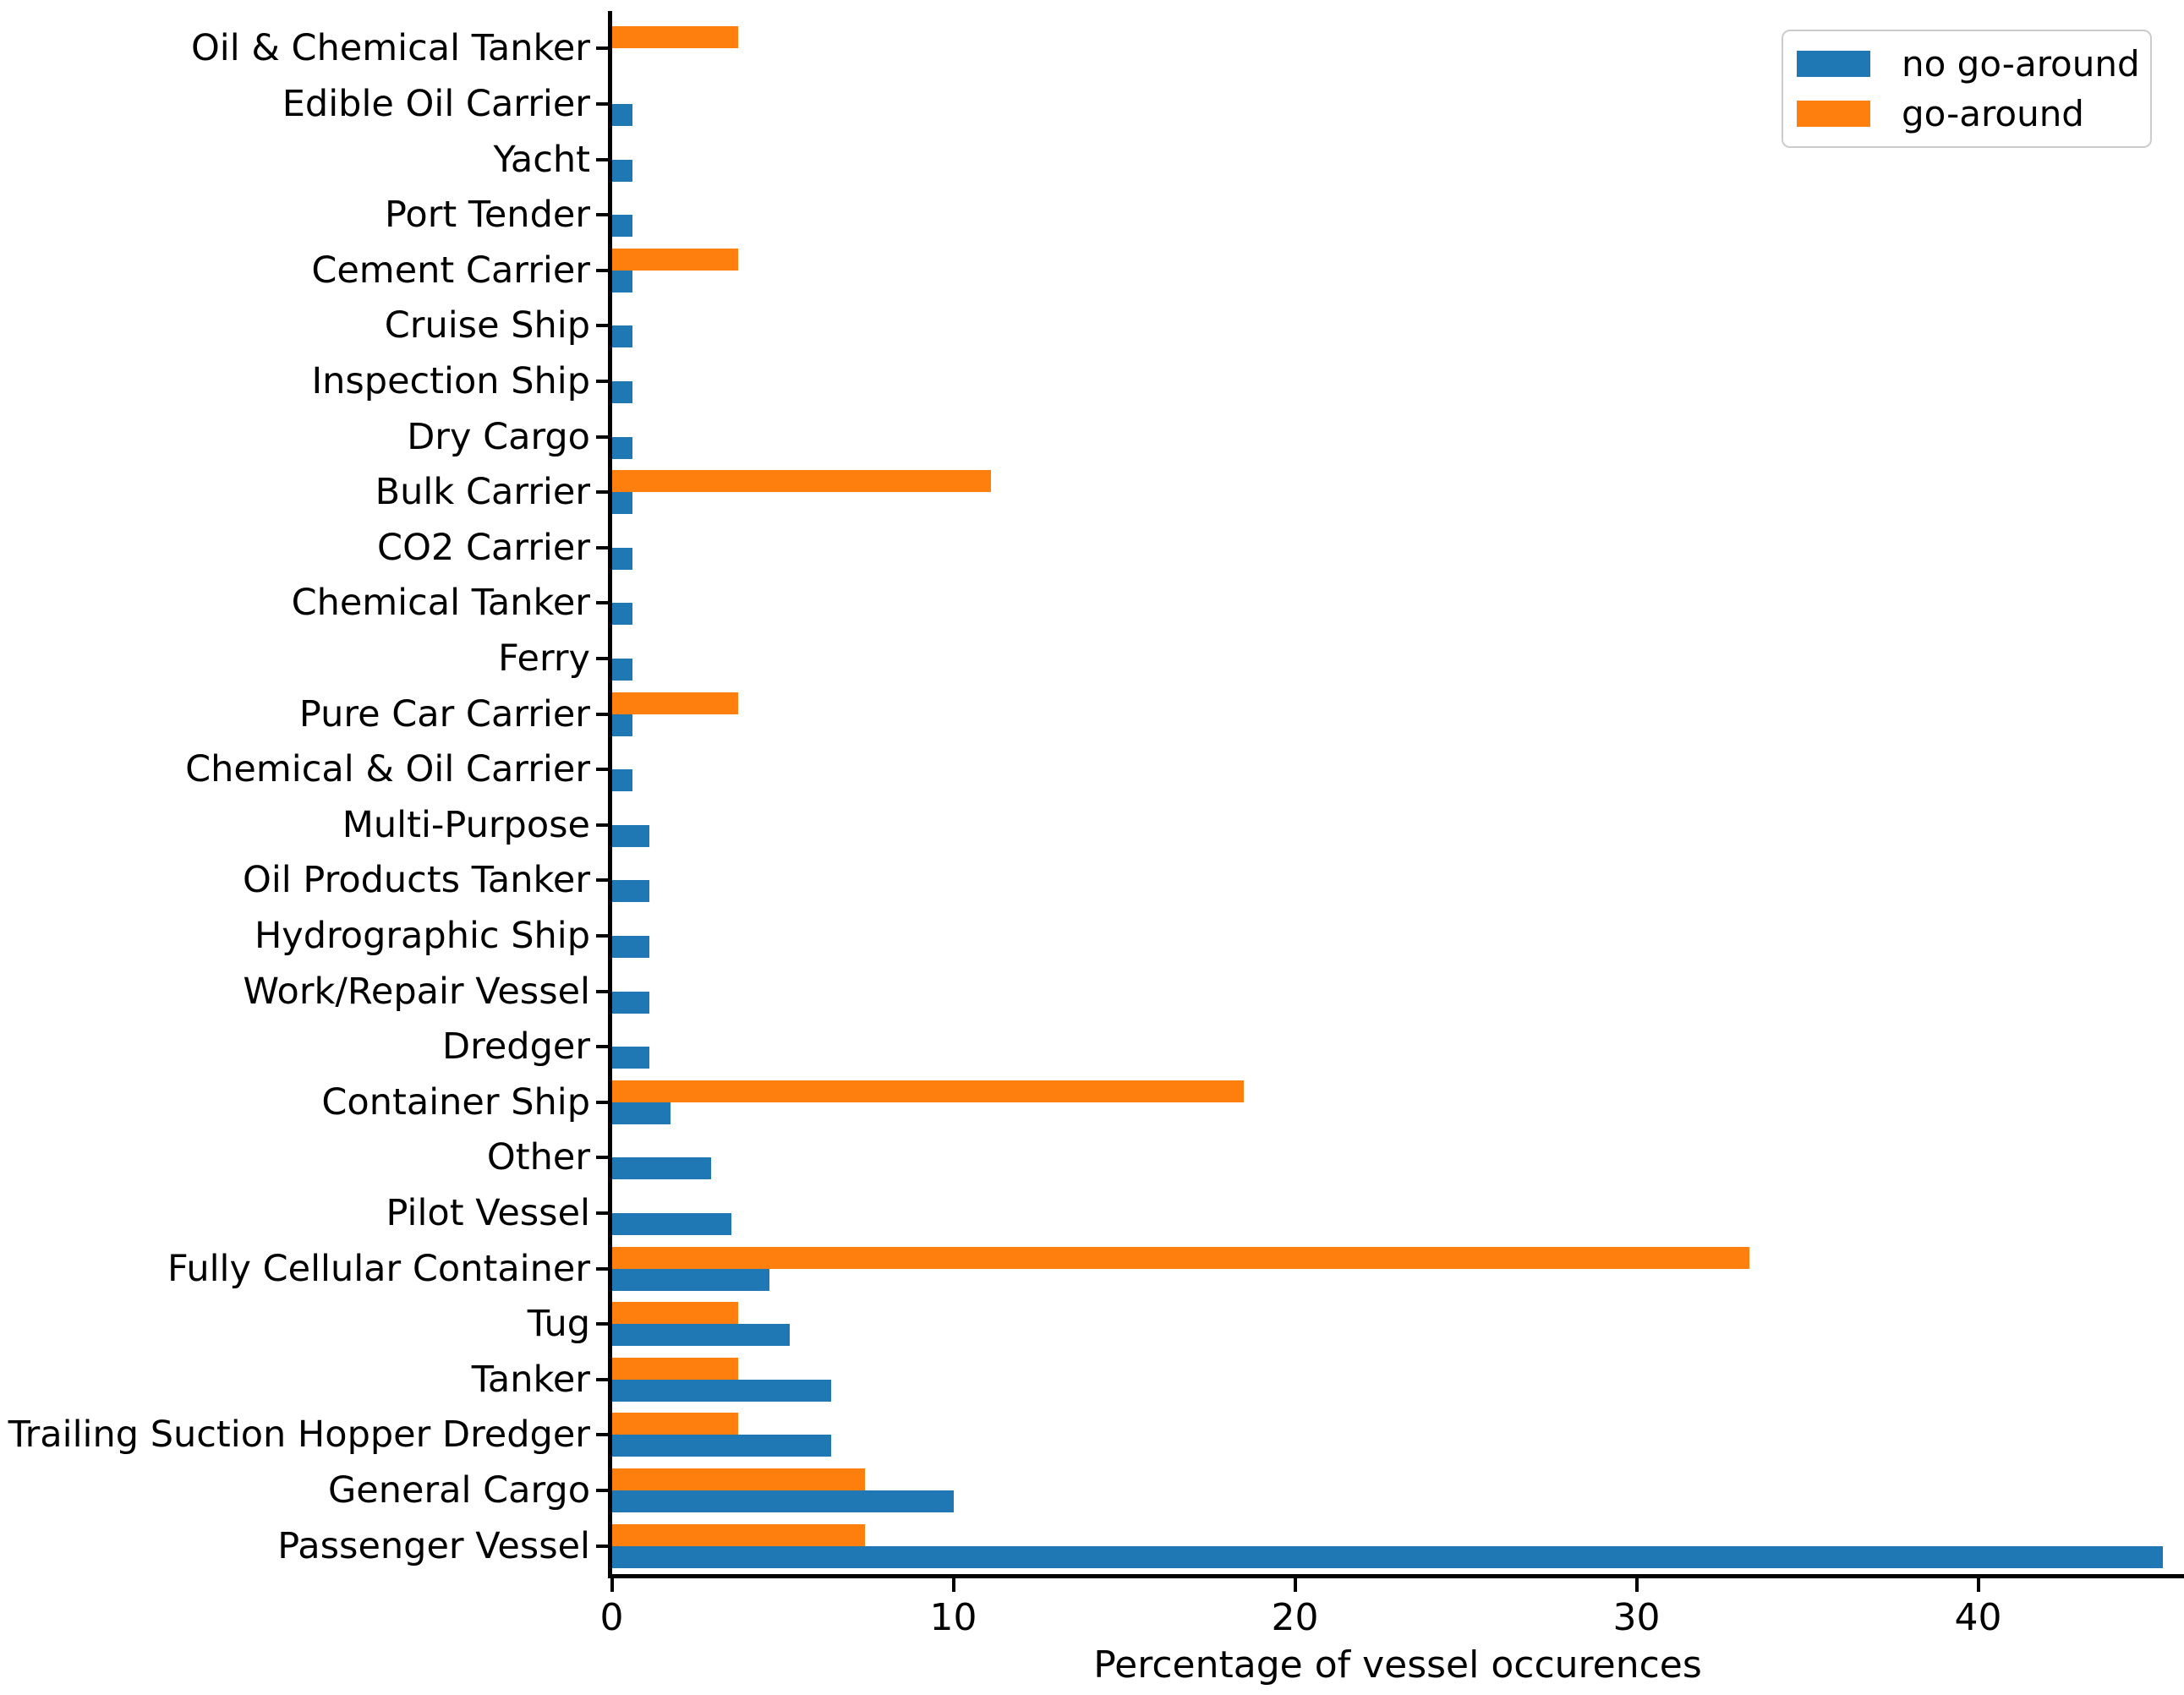 Image resolution: width=2184 pixels, height=1695 pixels. What do you see at coordinates (1092, 1435) in the screenshot?
I see `chart-row: Trailing Suction Hopper Dredger` at bounding box center [1092, 1435].